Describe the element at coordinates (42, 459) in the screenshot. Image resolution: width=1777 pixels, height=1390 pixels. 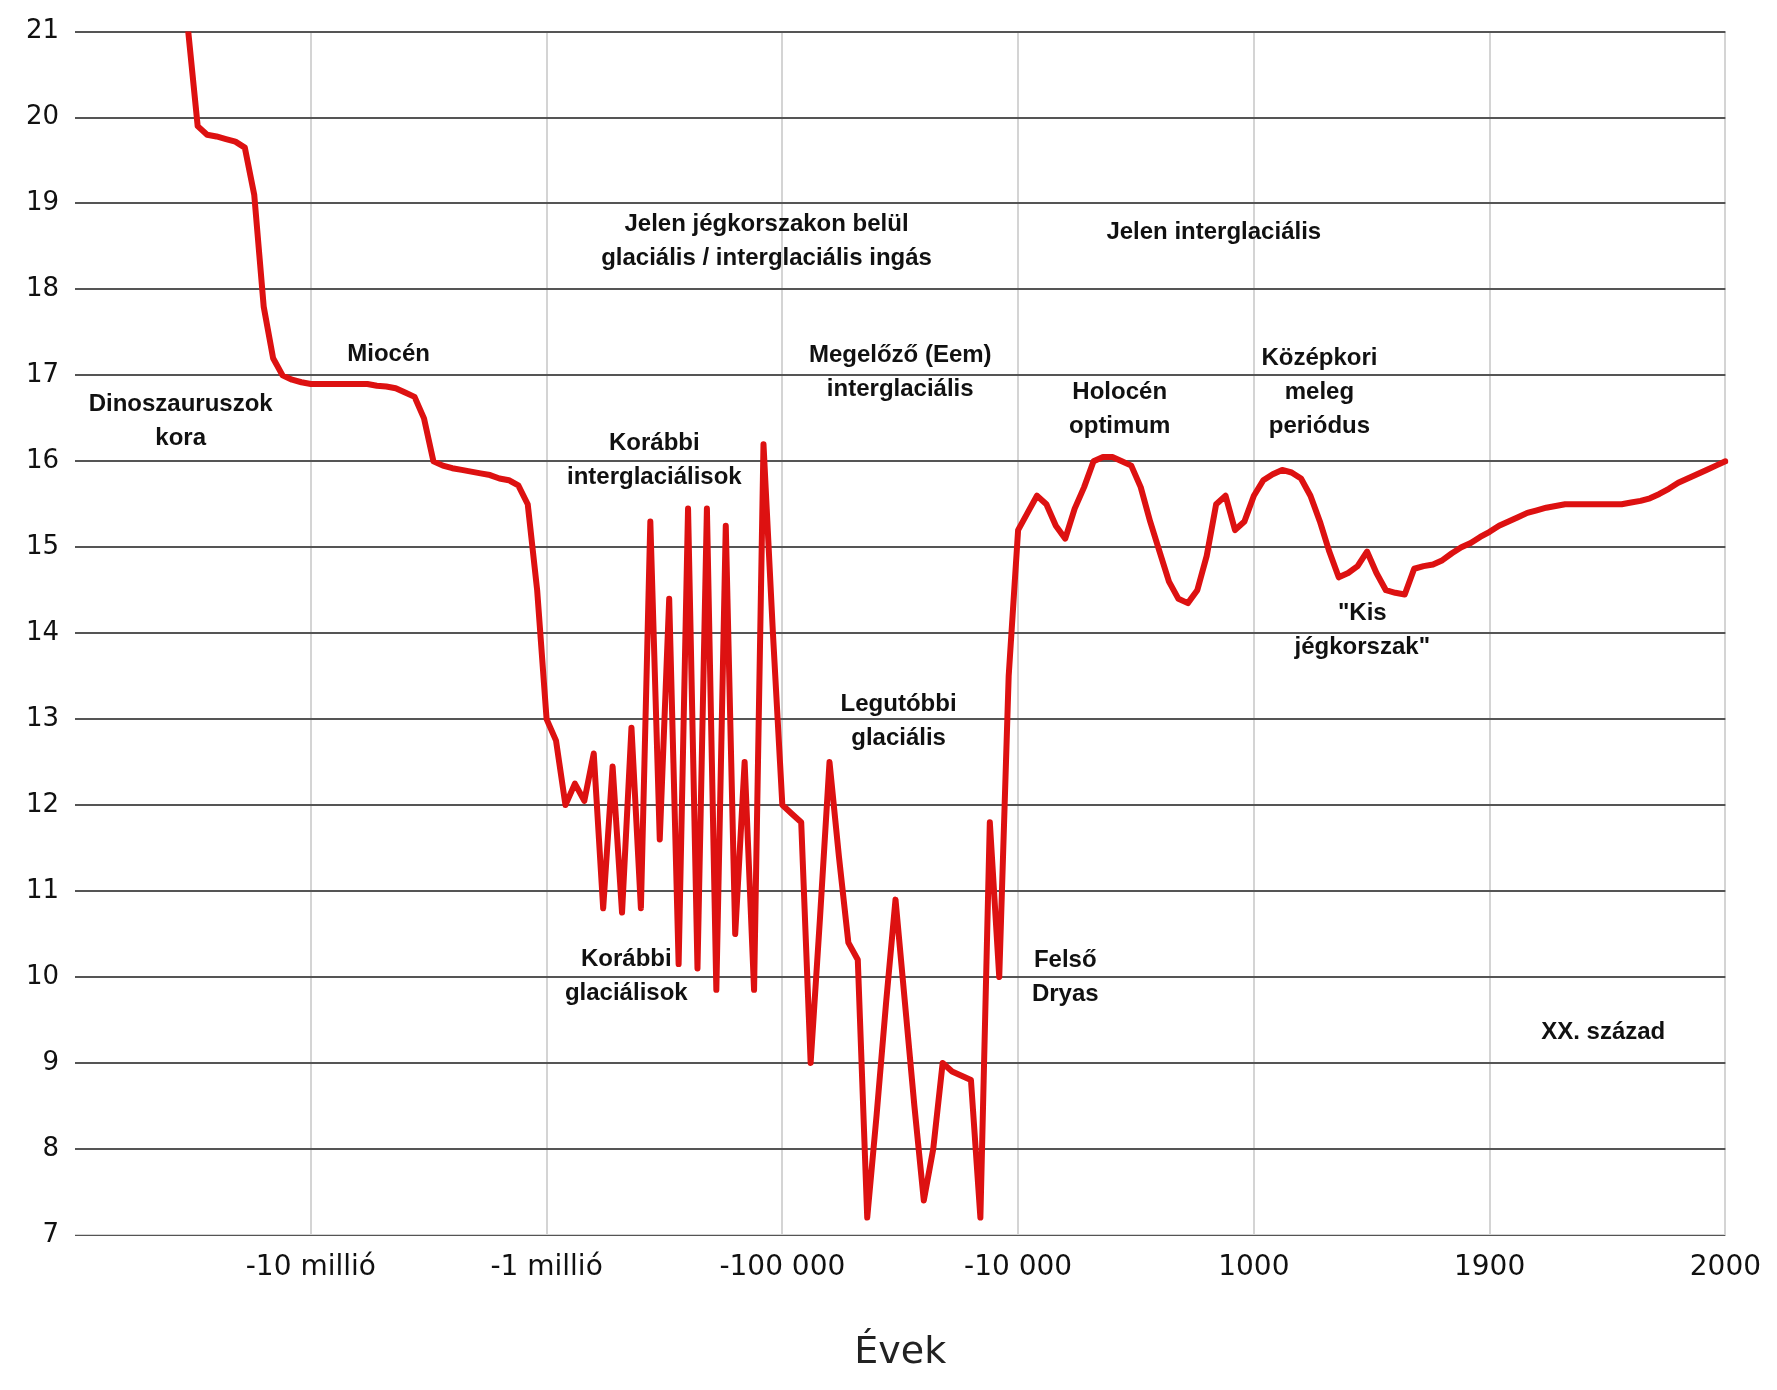
I see `y-tick-label: 16` at that location.